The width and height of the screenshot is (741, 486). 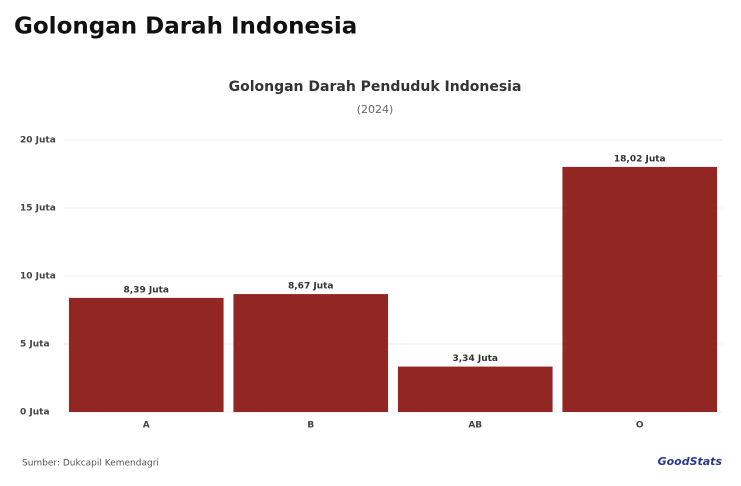 I want to click on value-label: 8,67 Juta, so click(x=310, y=287).